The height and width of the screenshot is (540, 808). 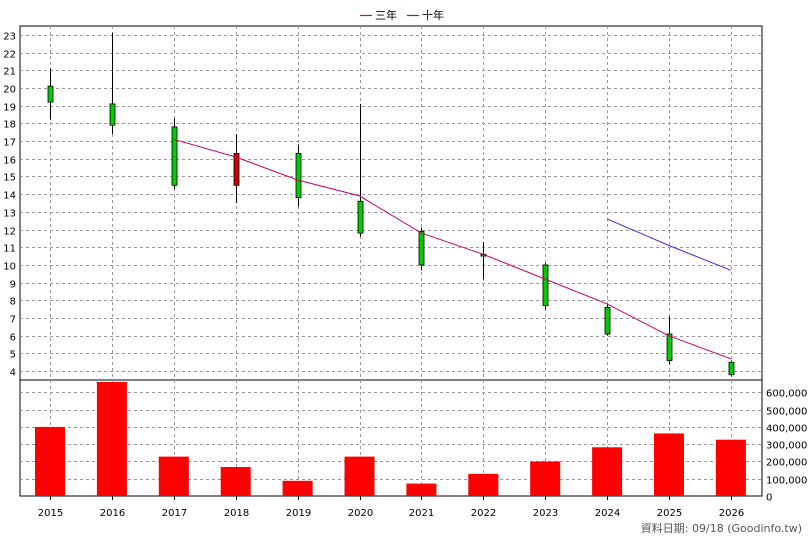 What do you see at coordinates (786, 446) in the screenshot?
I see `volume-tick-label: 300,000` at bounding box center [786, 446].